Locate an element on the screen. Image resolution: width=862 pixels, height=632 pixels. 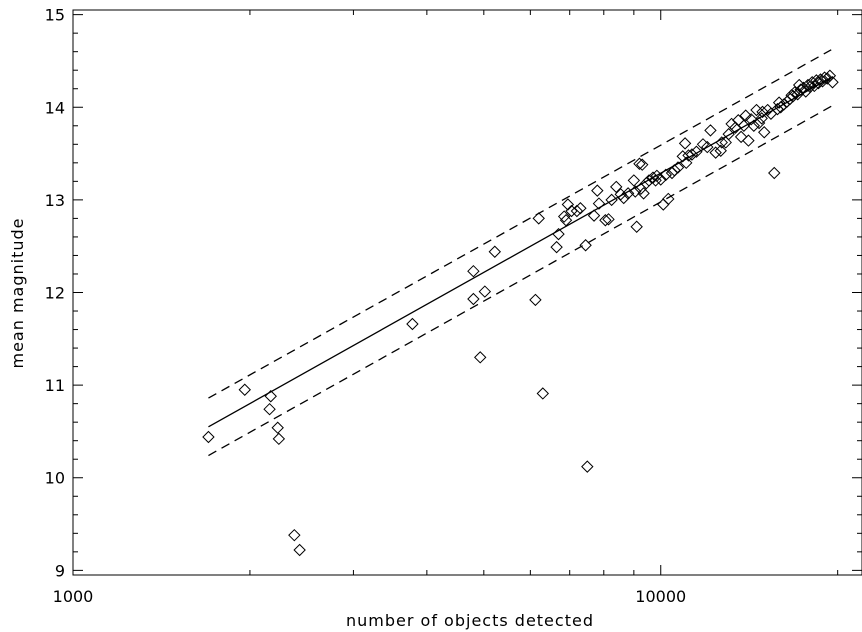
y-axis-title: mean magnitude is located at coordinates (17, 292).